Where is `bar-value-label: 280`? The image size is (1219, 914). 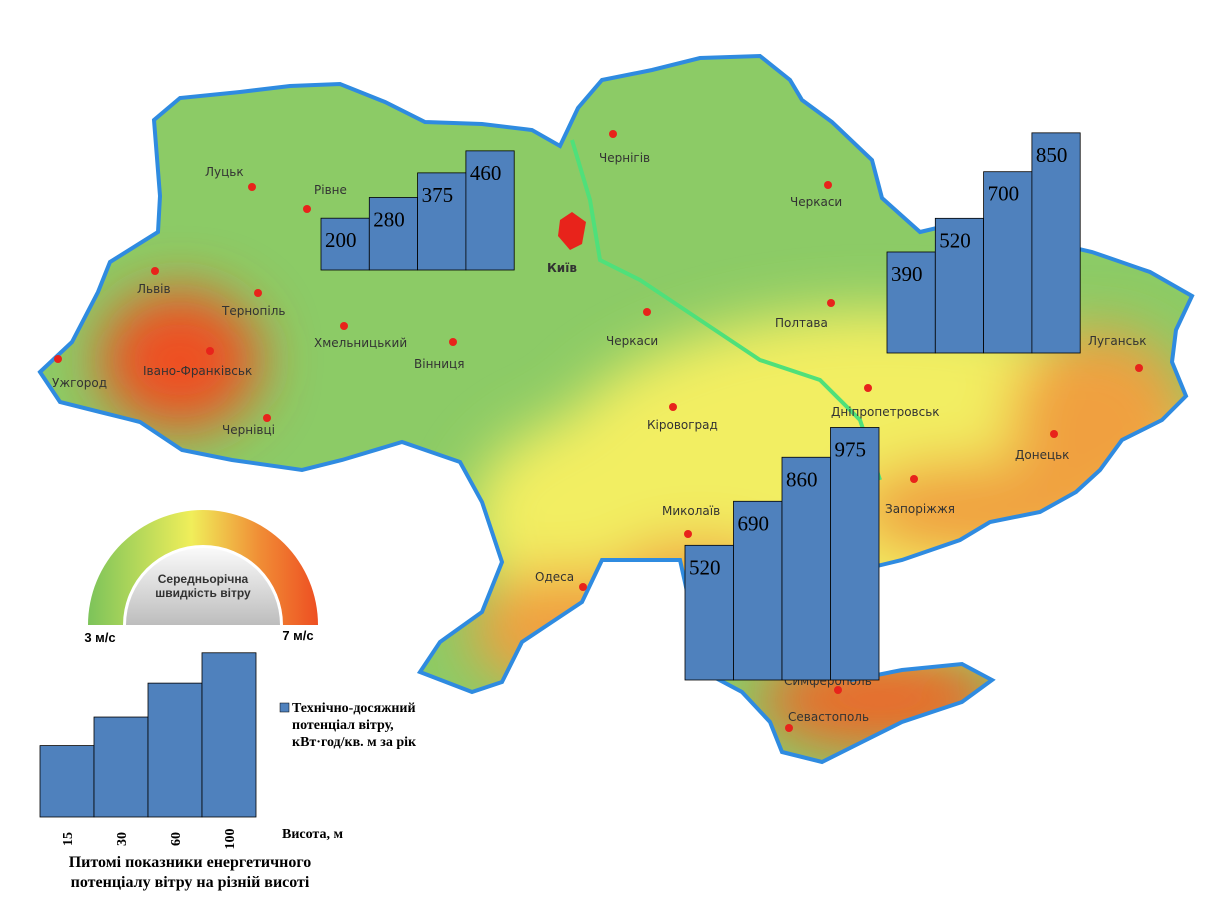 bar-value-label: 280 is located at coordinates (389, 219).